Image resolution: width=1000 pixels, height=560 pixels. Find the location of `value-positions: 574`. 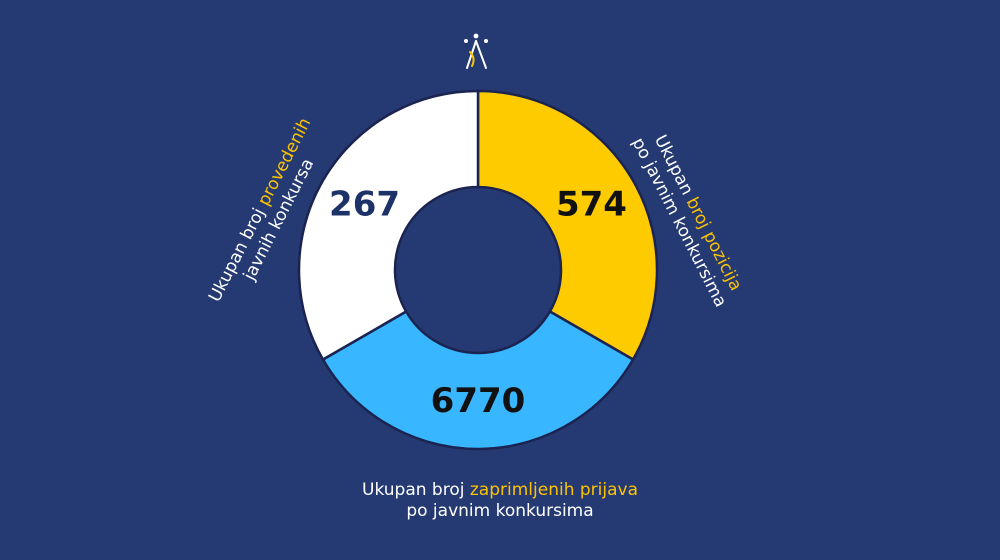

value-positions: 574 is located at coordinates (591, 205).